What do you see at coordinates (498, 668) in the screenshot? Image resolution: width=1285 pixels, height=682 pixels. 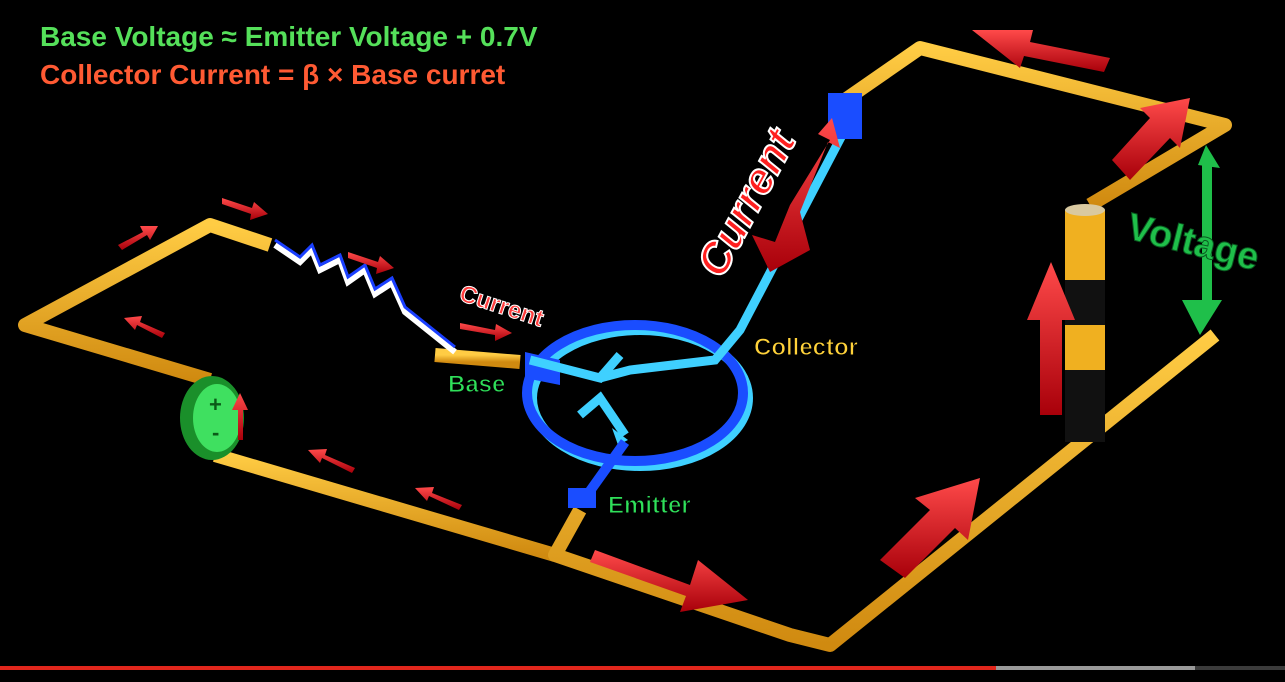 I see `progress-played` at bounding box center [498, 668].